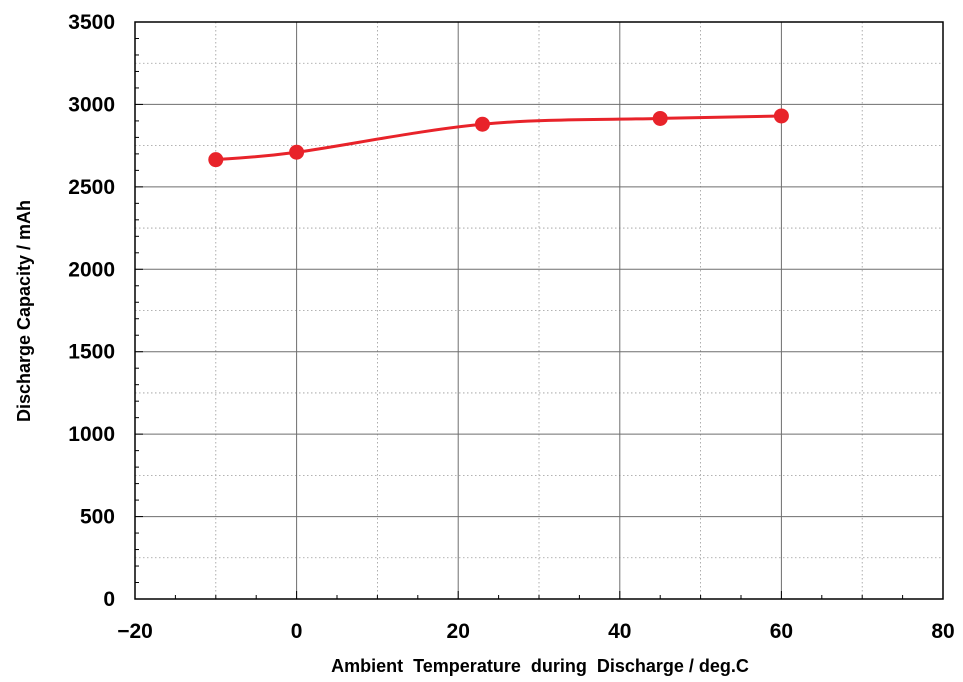  Describe the element at coordinates (109, 599) in the screenshot. I see `y-tick-label: 0` at that location.